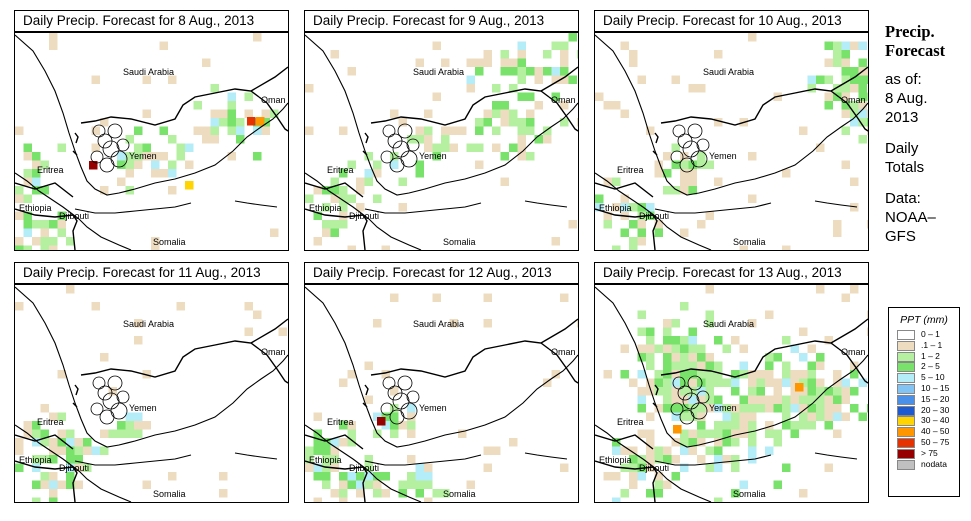 This screenshot has height=521, width=971. What do you see at coordinates (169, 242) in the screenshot?
I see `map-label-somalia: Somalia` at bounding box center [169, 242].